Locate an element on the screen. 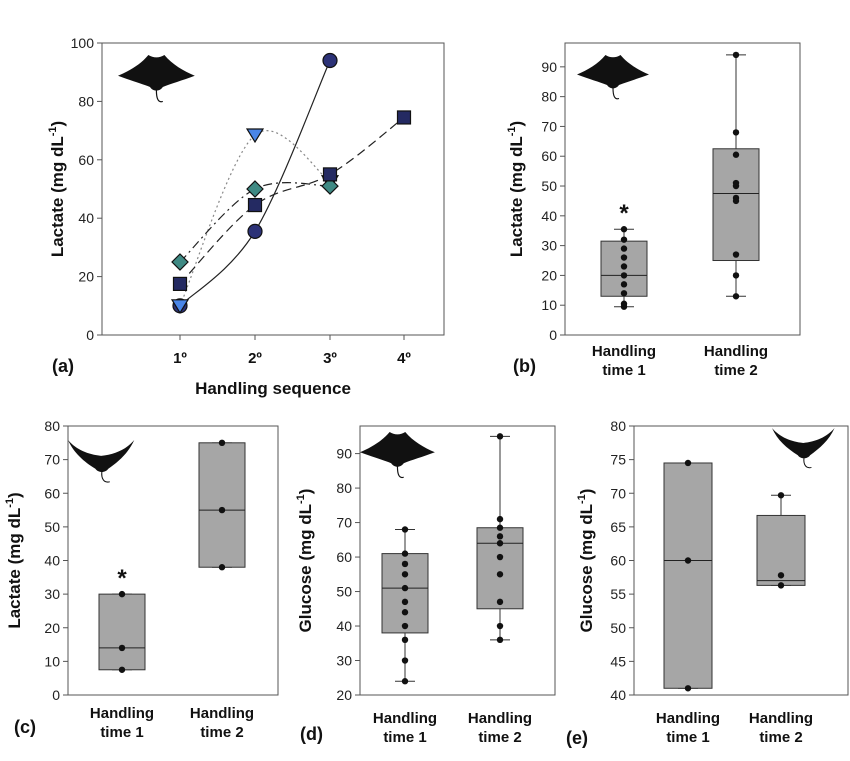 The width and height of the screenshot is (850, 761). x-tick-label: 4º is located at coordinates (404, 358).